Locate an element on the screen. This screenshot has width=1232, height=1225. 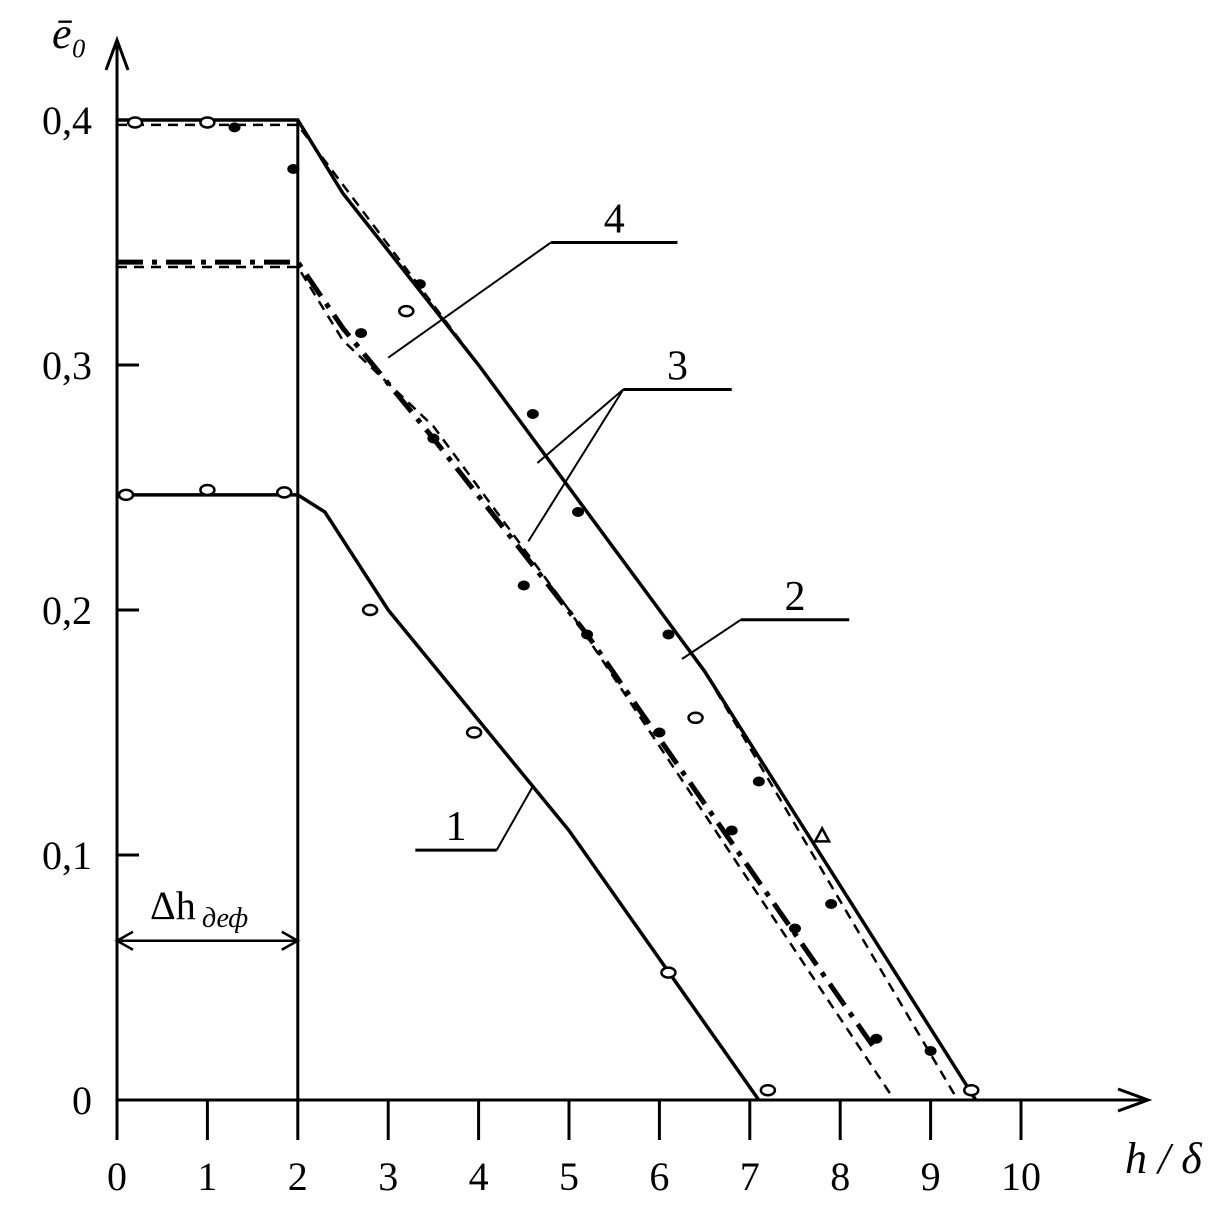
y-axis-arrow is located at coordinates (117, 53).